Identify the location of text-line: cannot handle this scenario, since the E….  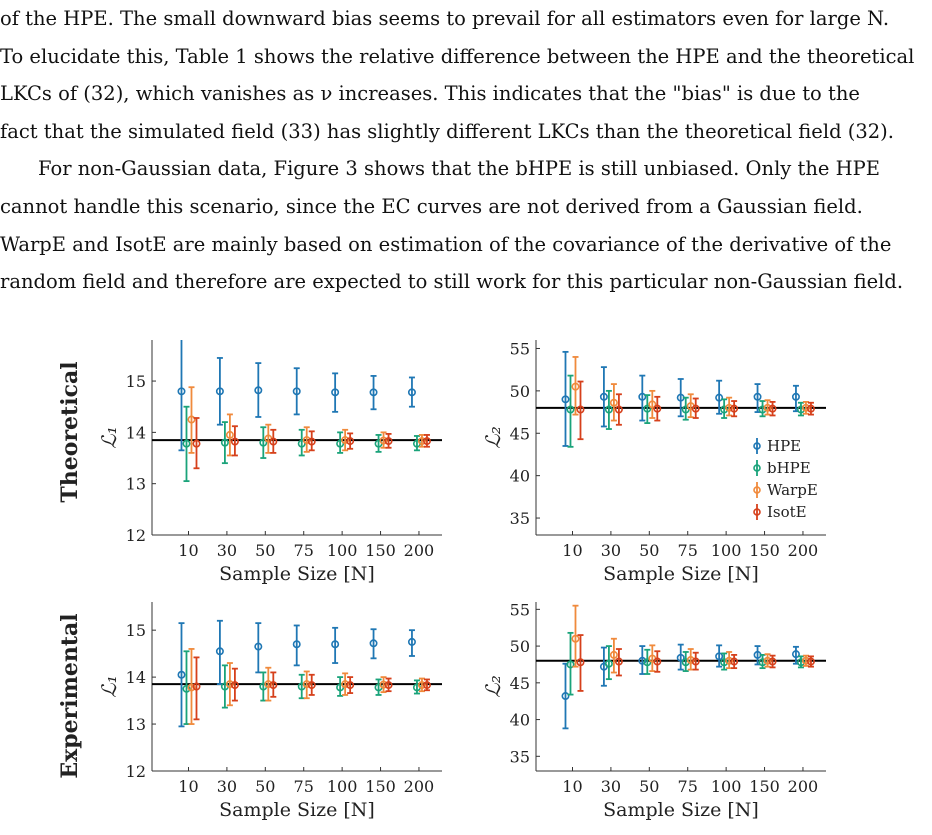
(431, 206).